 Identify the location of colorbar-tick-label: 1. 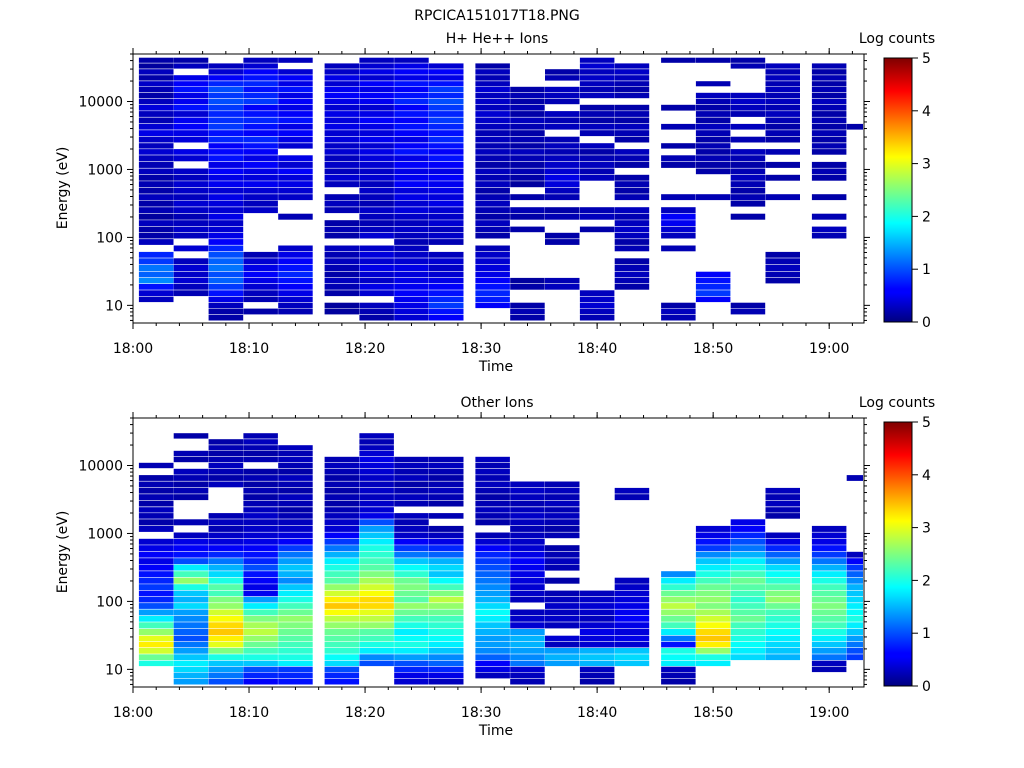
(926, 634).